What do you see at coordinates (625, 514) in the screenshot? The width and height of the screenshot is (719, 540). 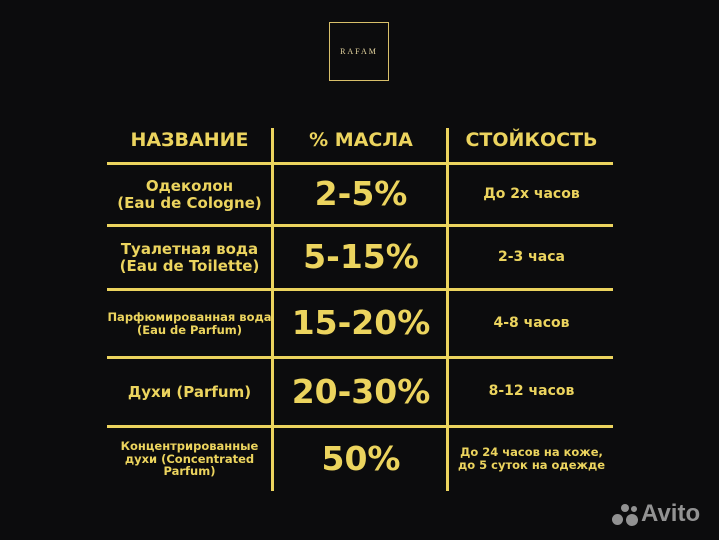 I see `avito-logo-icon` at bounding box center [625, 514].